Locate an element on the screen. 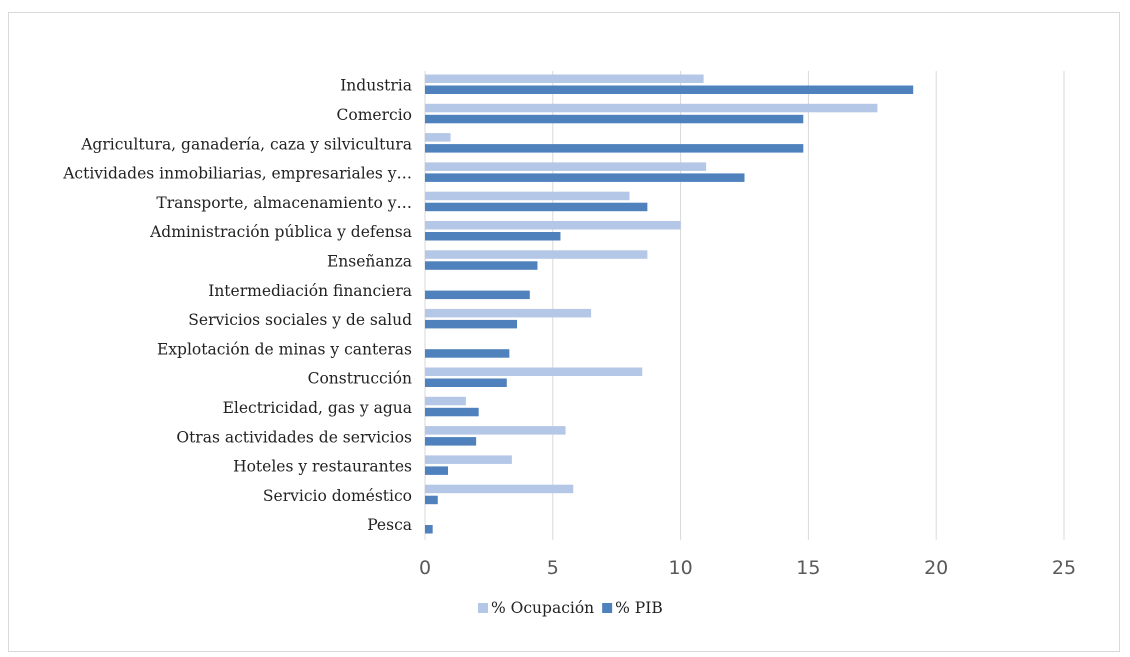 The width and height of the screenshot is (1130, 657). x-tick-label: 10 is located at coordinates (681, 568).